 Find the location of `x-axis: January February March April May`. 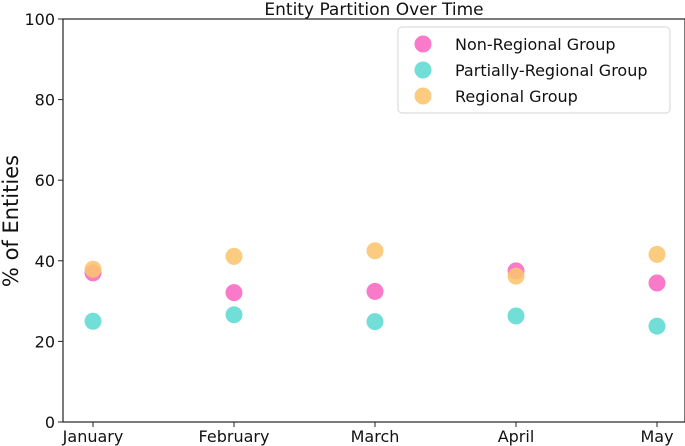

x-axis: January February March April May is located at coordinates (368, 434).